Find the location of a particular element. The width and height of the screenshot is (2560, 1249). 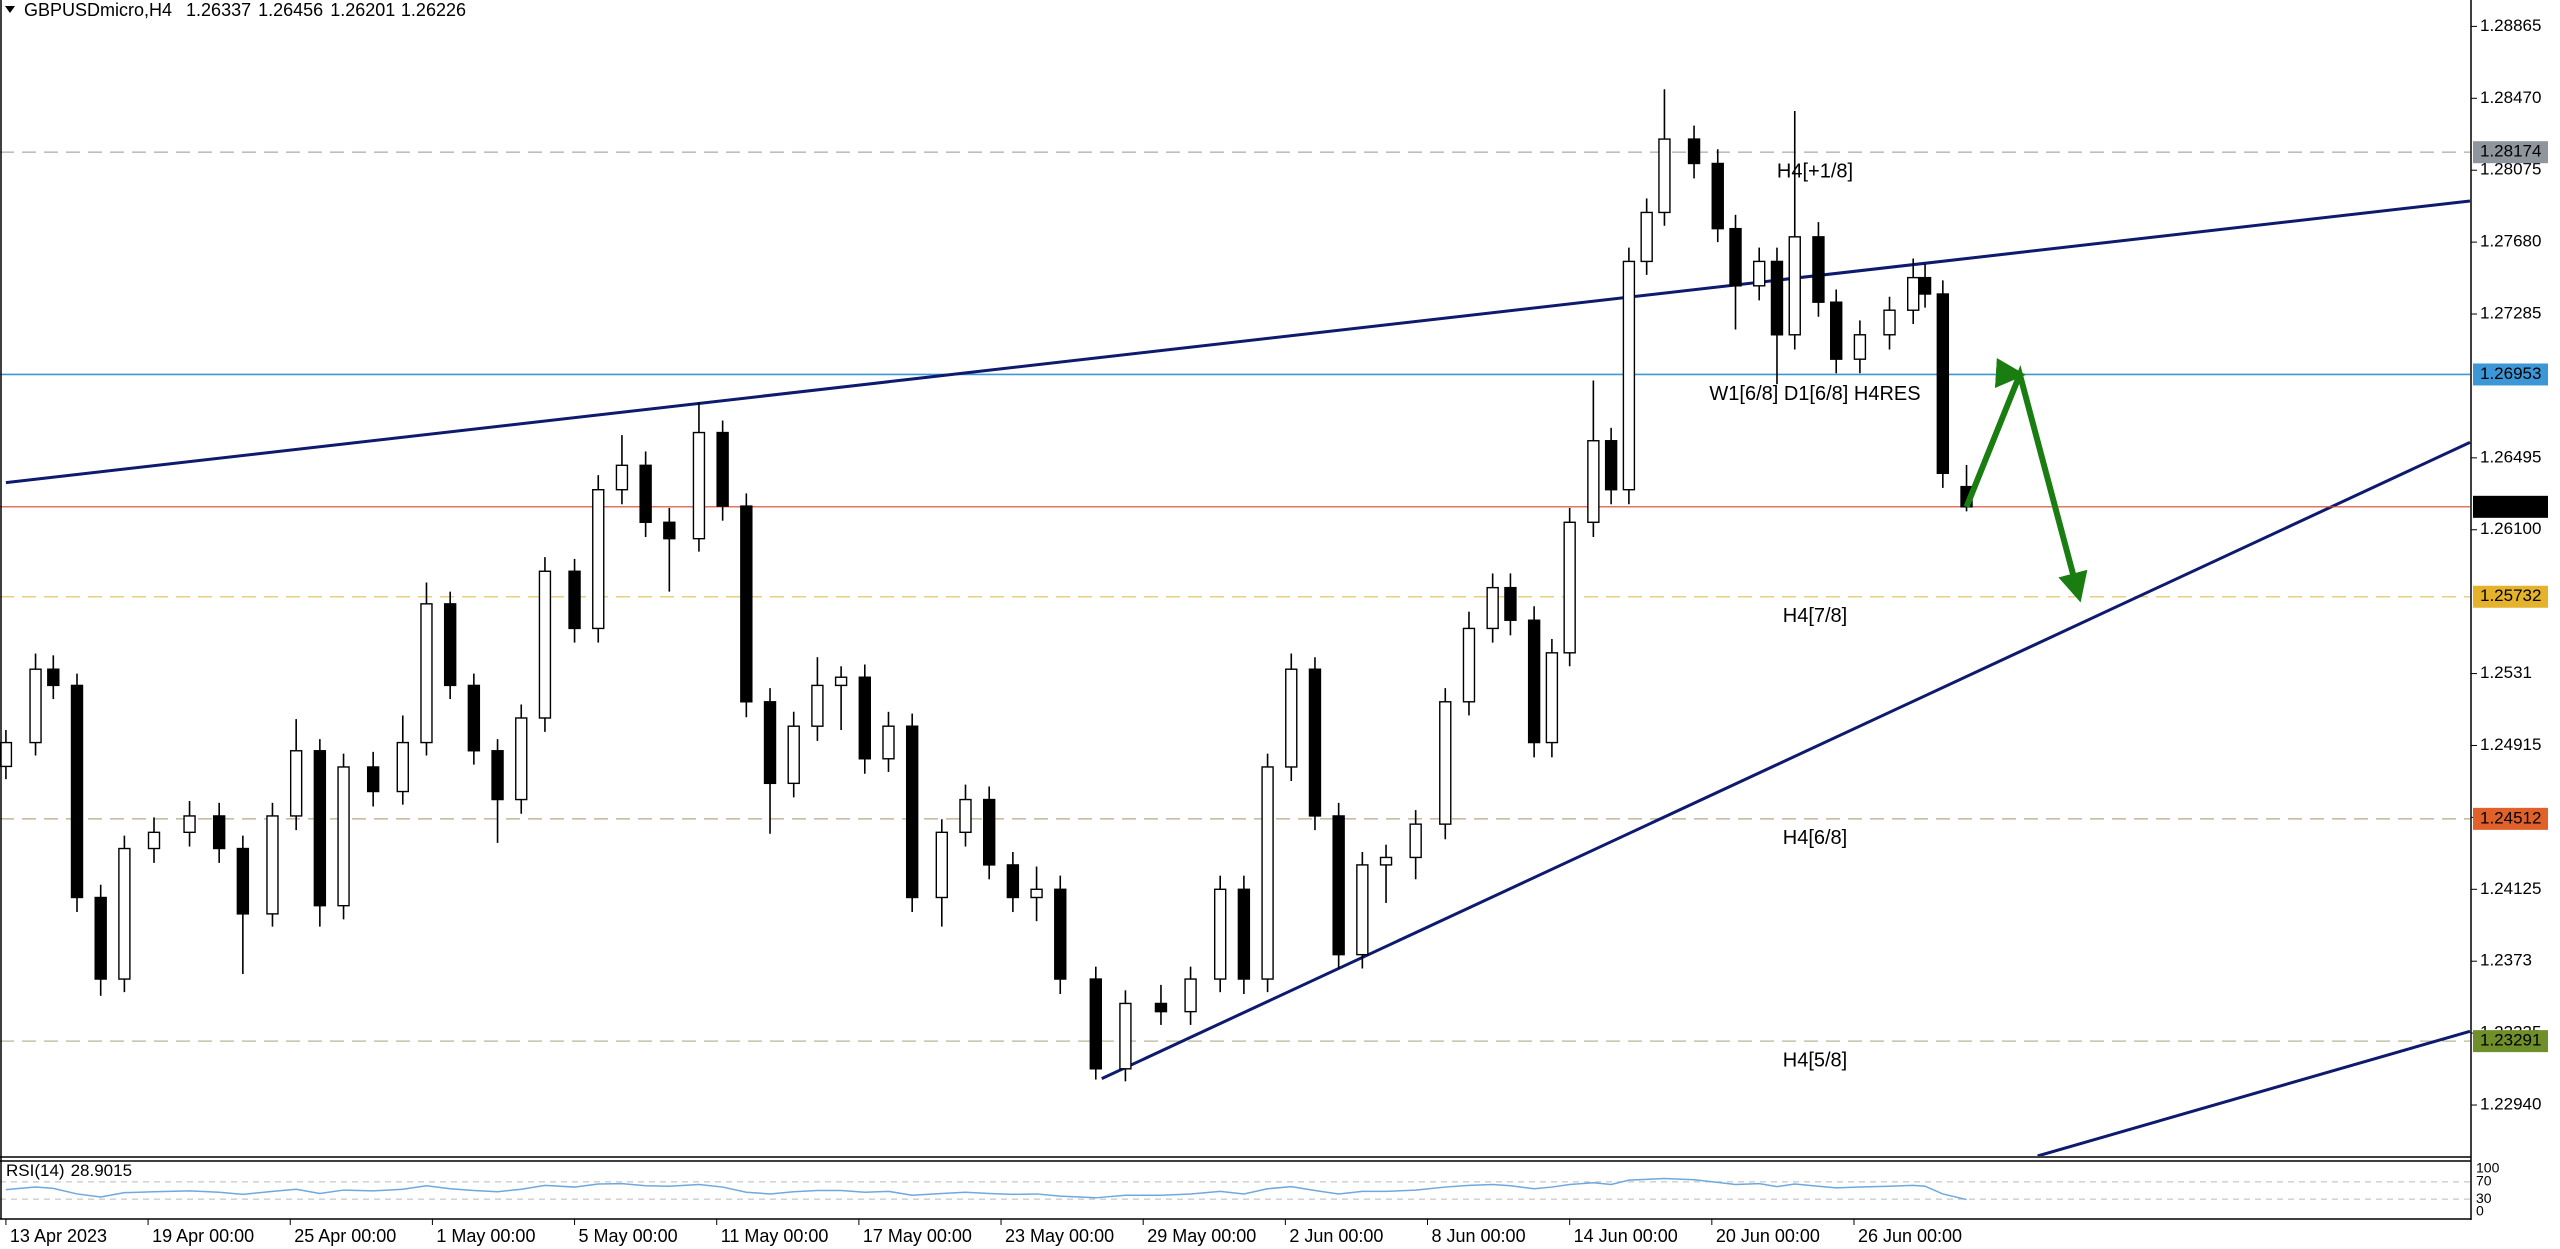

rsi-line is located at coordinates (986, 1189).